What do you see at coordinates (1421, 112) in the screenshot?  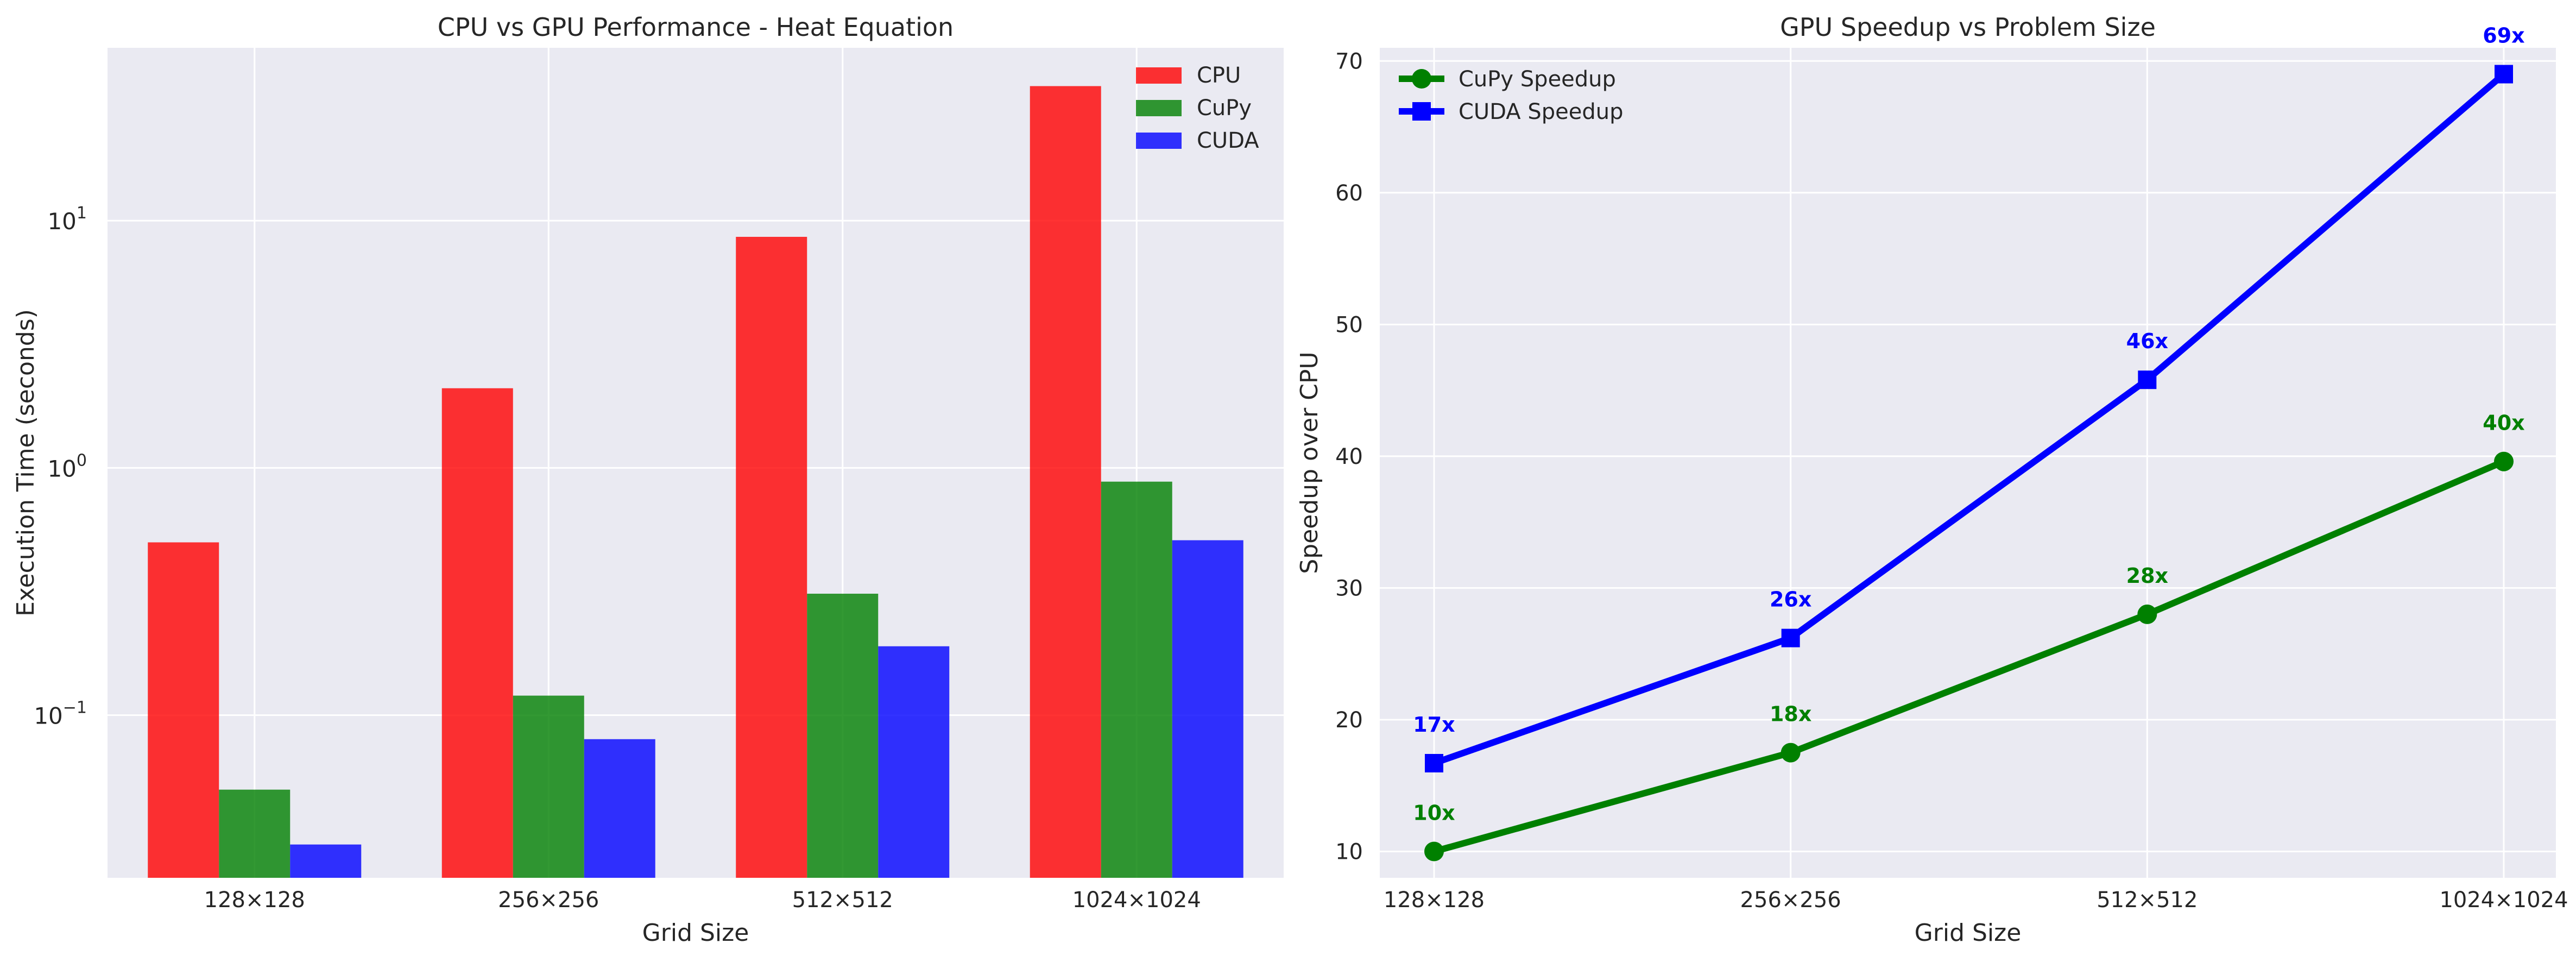 I see `legend-marker-cuda-speedup` at bounding box center [1421, 112].